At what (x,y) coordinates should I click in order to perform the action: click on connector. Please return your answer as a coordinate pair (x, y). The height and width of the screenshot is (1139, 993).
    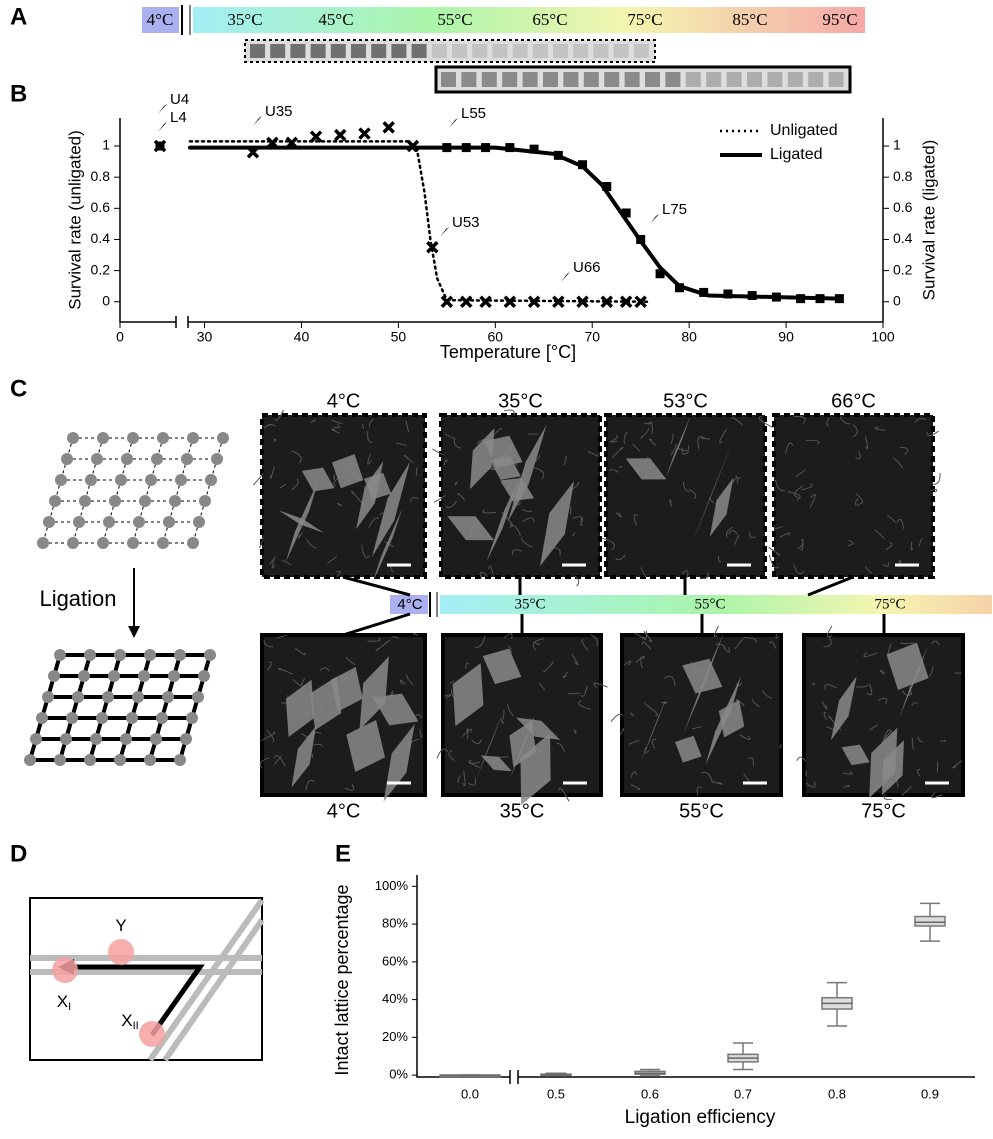
    Looking at the image, I should click on (376, 624).